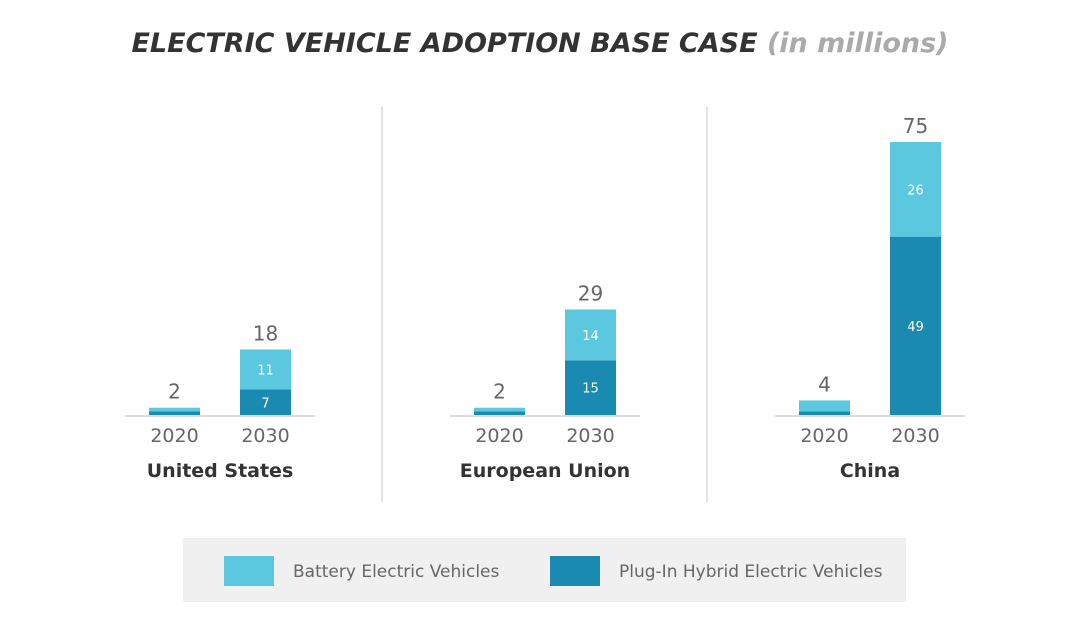 The image size is (1080, 630). I want to click on data-label: 11, so click(265, 371).